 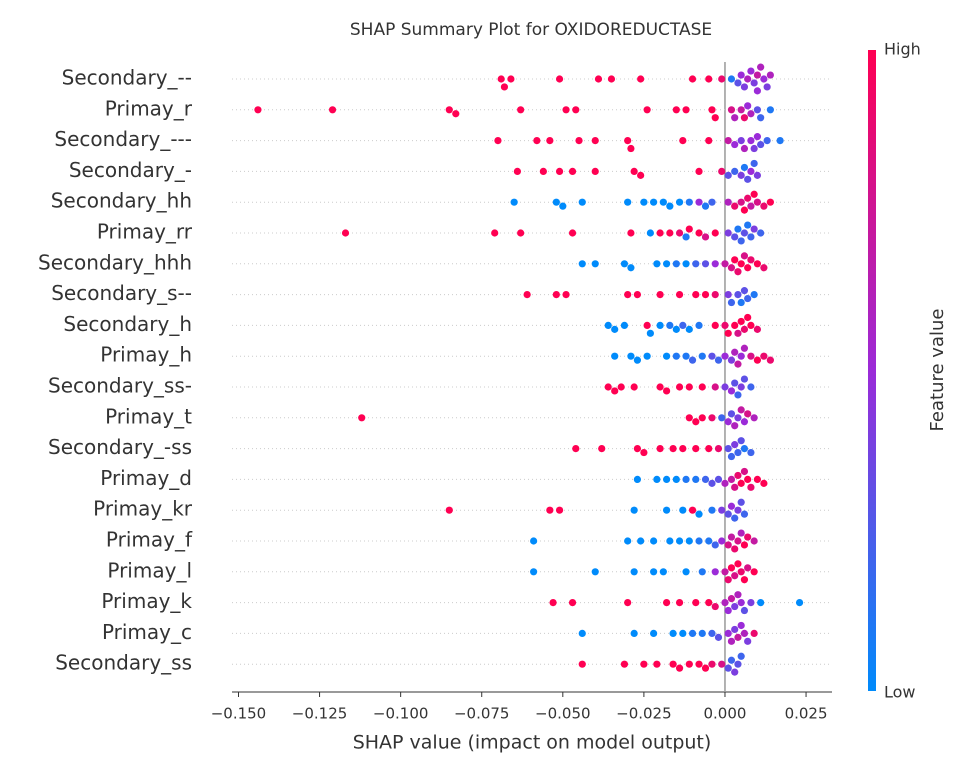 What do you see at coordinates (320, 714) in the screenshot?
I see `x-tick-label: −0.125` at bounding box center [320, 714].